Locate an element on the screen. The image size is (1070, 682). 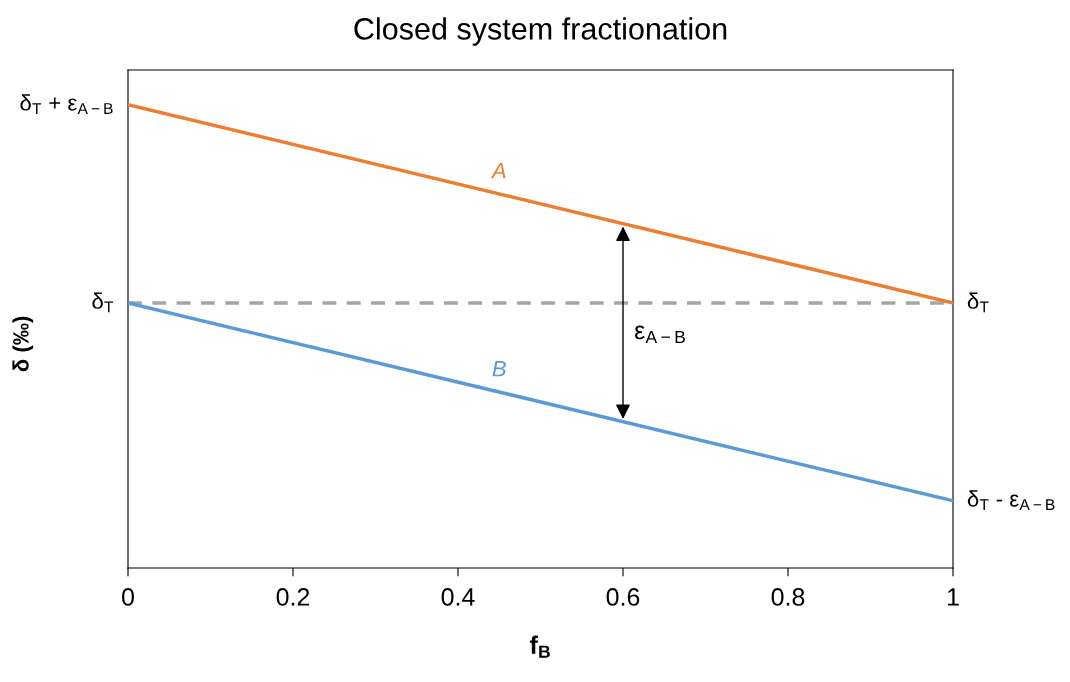
series-label: B is located at coordinates (499, 369).